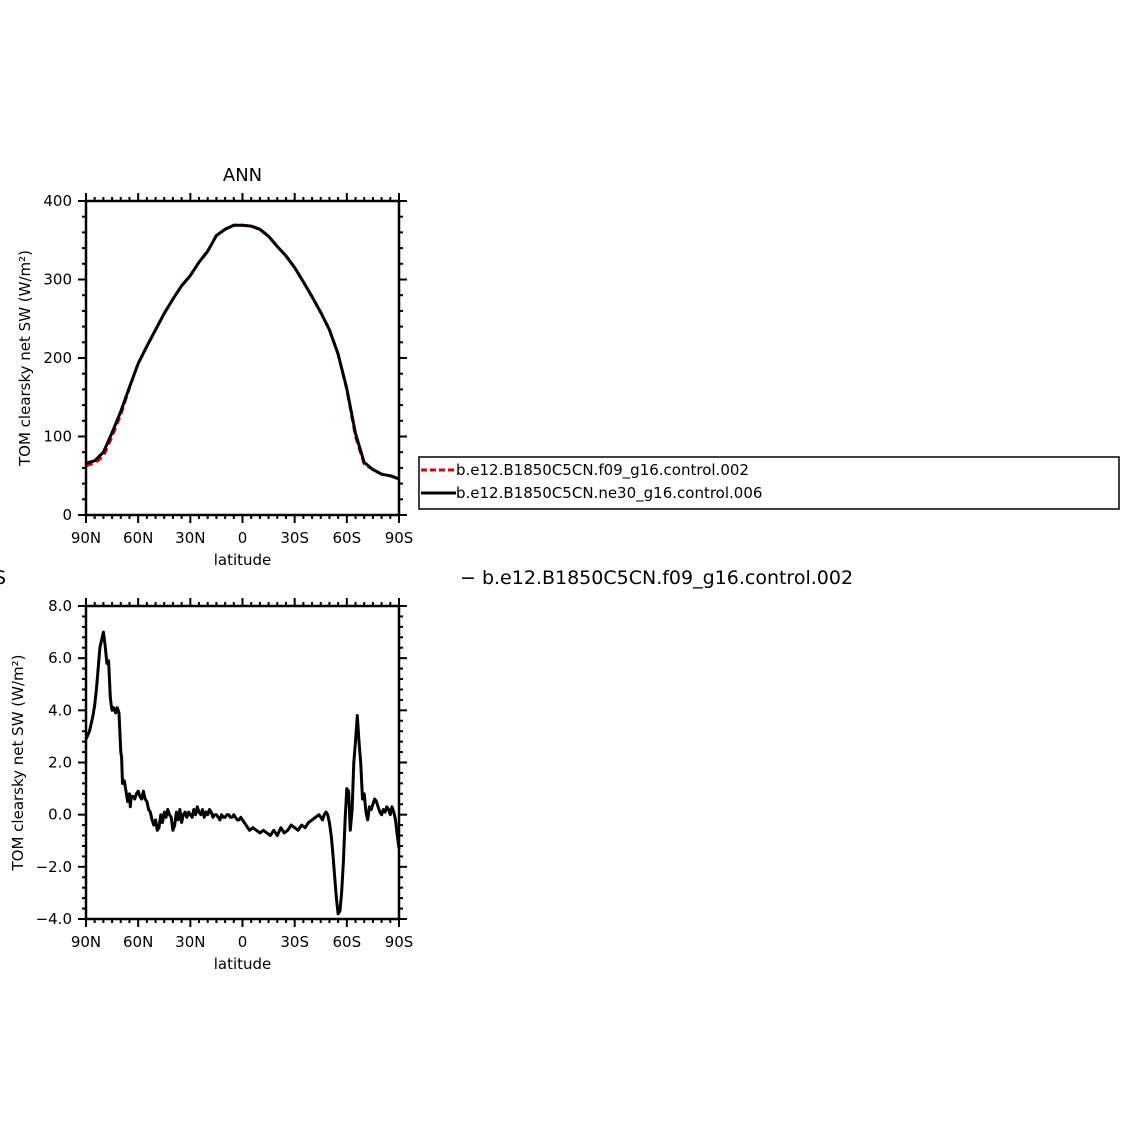 The image size is (1136, 1136). I want to click on y-tick-label: 200, so click(57, 358).